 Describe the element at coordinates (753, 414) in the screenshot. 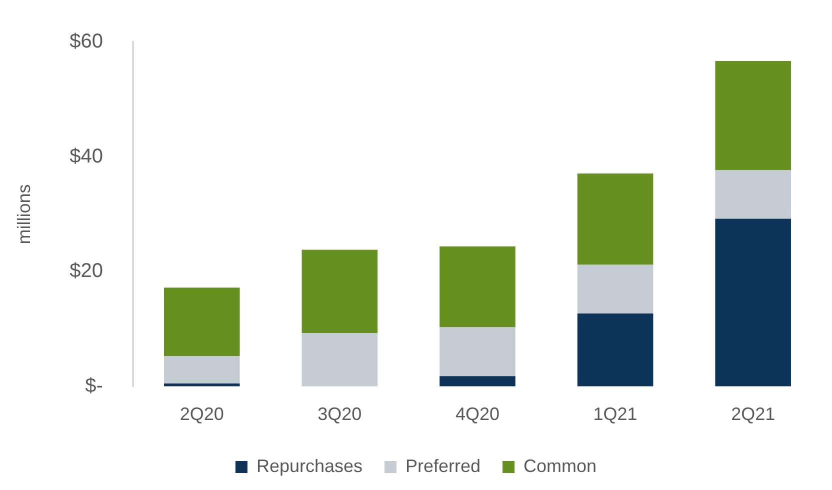

I see `x-tick-label: 2Q21` at that location.